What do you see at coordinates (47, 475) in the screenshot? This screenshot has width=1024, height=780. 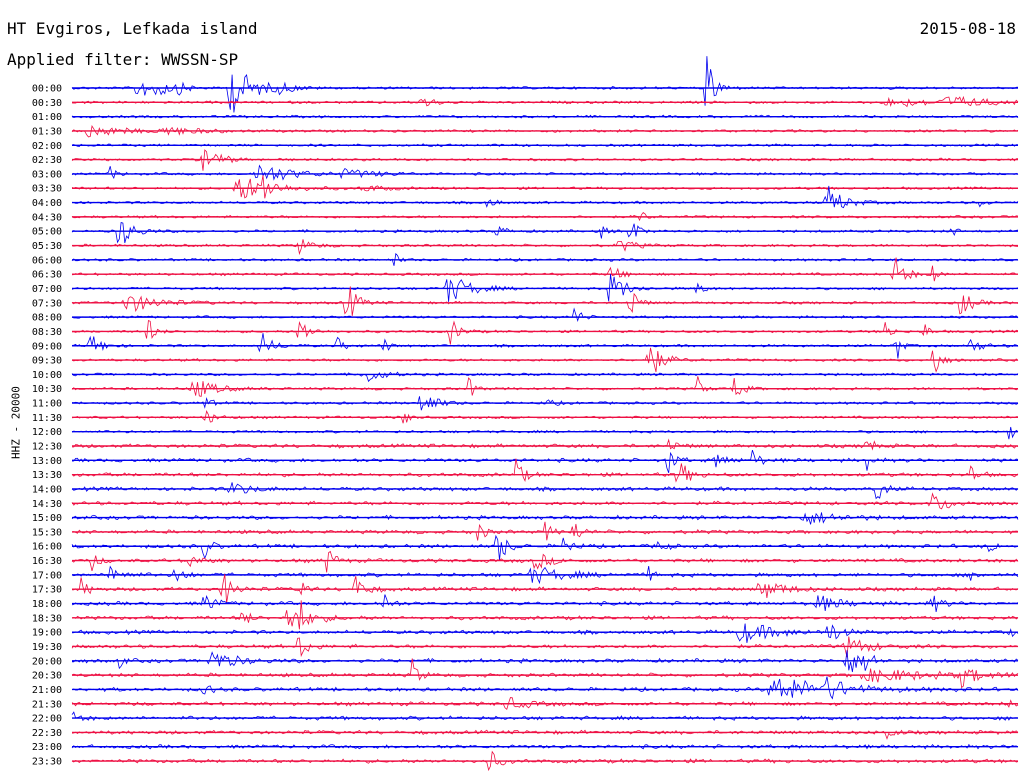 I see `row-time-label: 13:30` at bounding box center [47, 475].